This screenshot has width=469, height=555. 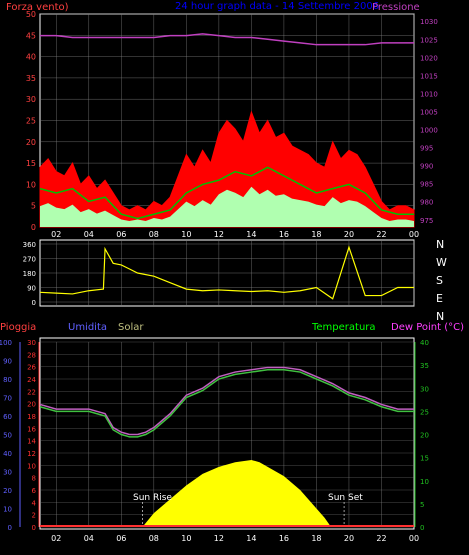 I want to click on rain-tick-label: 26, so click(x=31, y=368).